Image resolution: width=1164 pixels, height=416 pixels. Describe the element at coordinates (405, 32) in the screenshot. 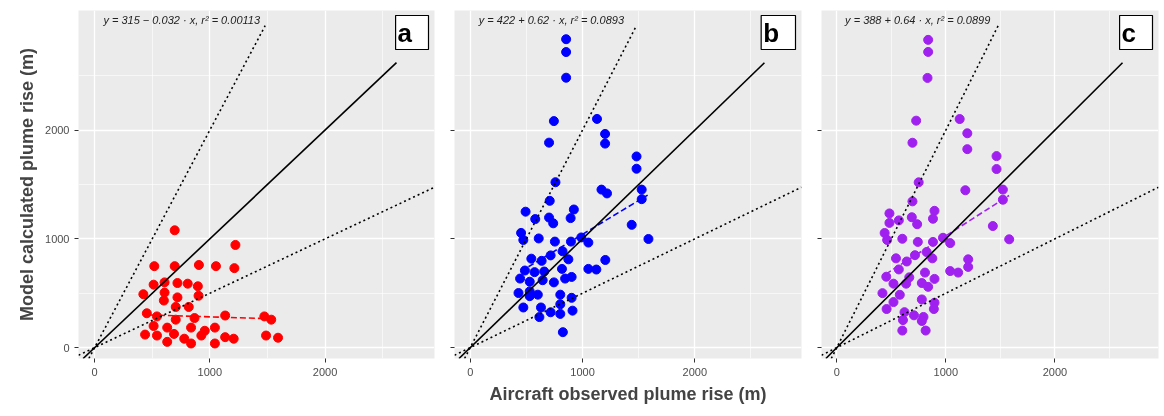

I see `annotation: a` at that location.